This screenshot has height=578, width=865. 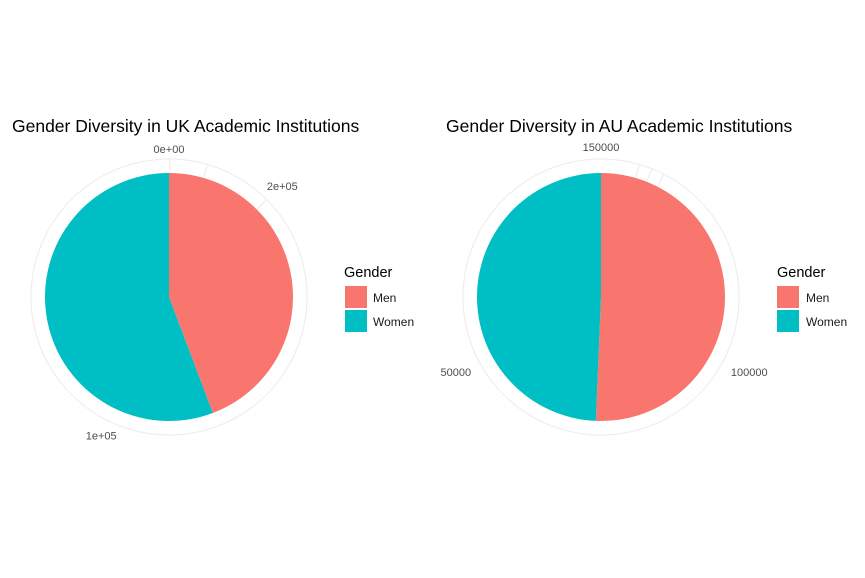 What do you see at coordinates (356, 321) in the screenshot?
I see `uk-legend-key-women` at bounding box center [356, 321].